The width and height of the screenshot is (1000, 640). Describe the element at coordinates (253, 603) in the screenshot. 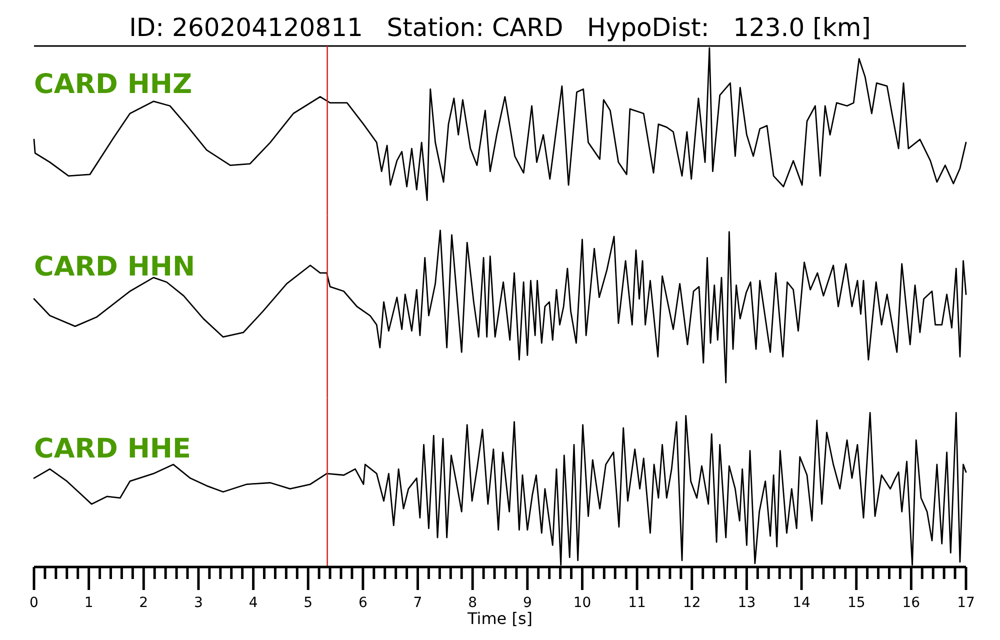

I see `x-tick-label: 4` at that location.